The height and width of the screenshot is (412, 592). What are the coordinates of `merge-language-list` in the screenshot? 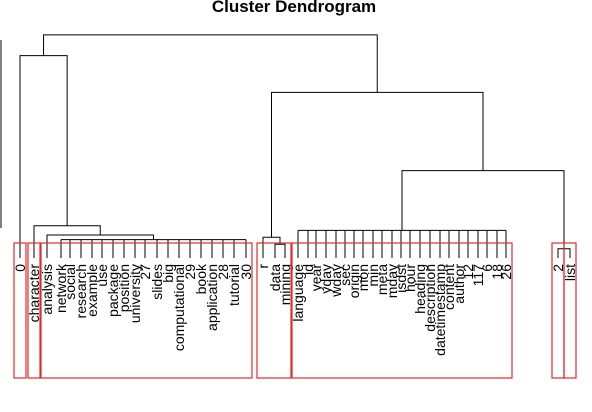 It's located at (483, 210).